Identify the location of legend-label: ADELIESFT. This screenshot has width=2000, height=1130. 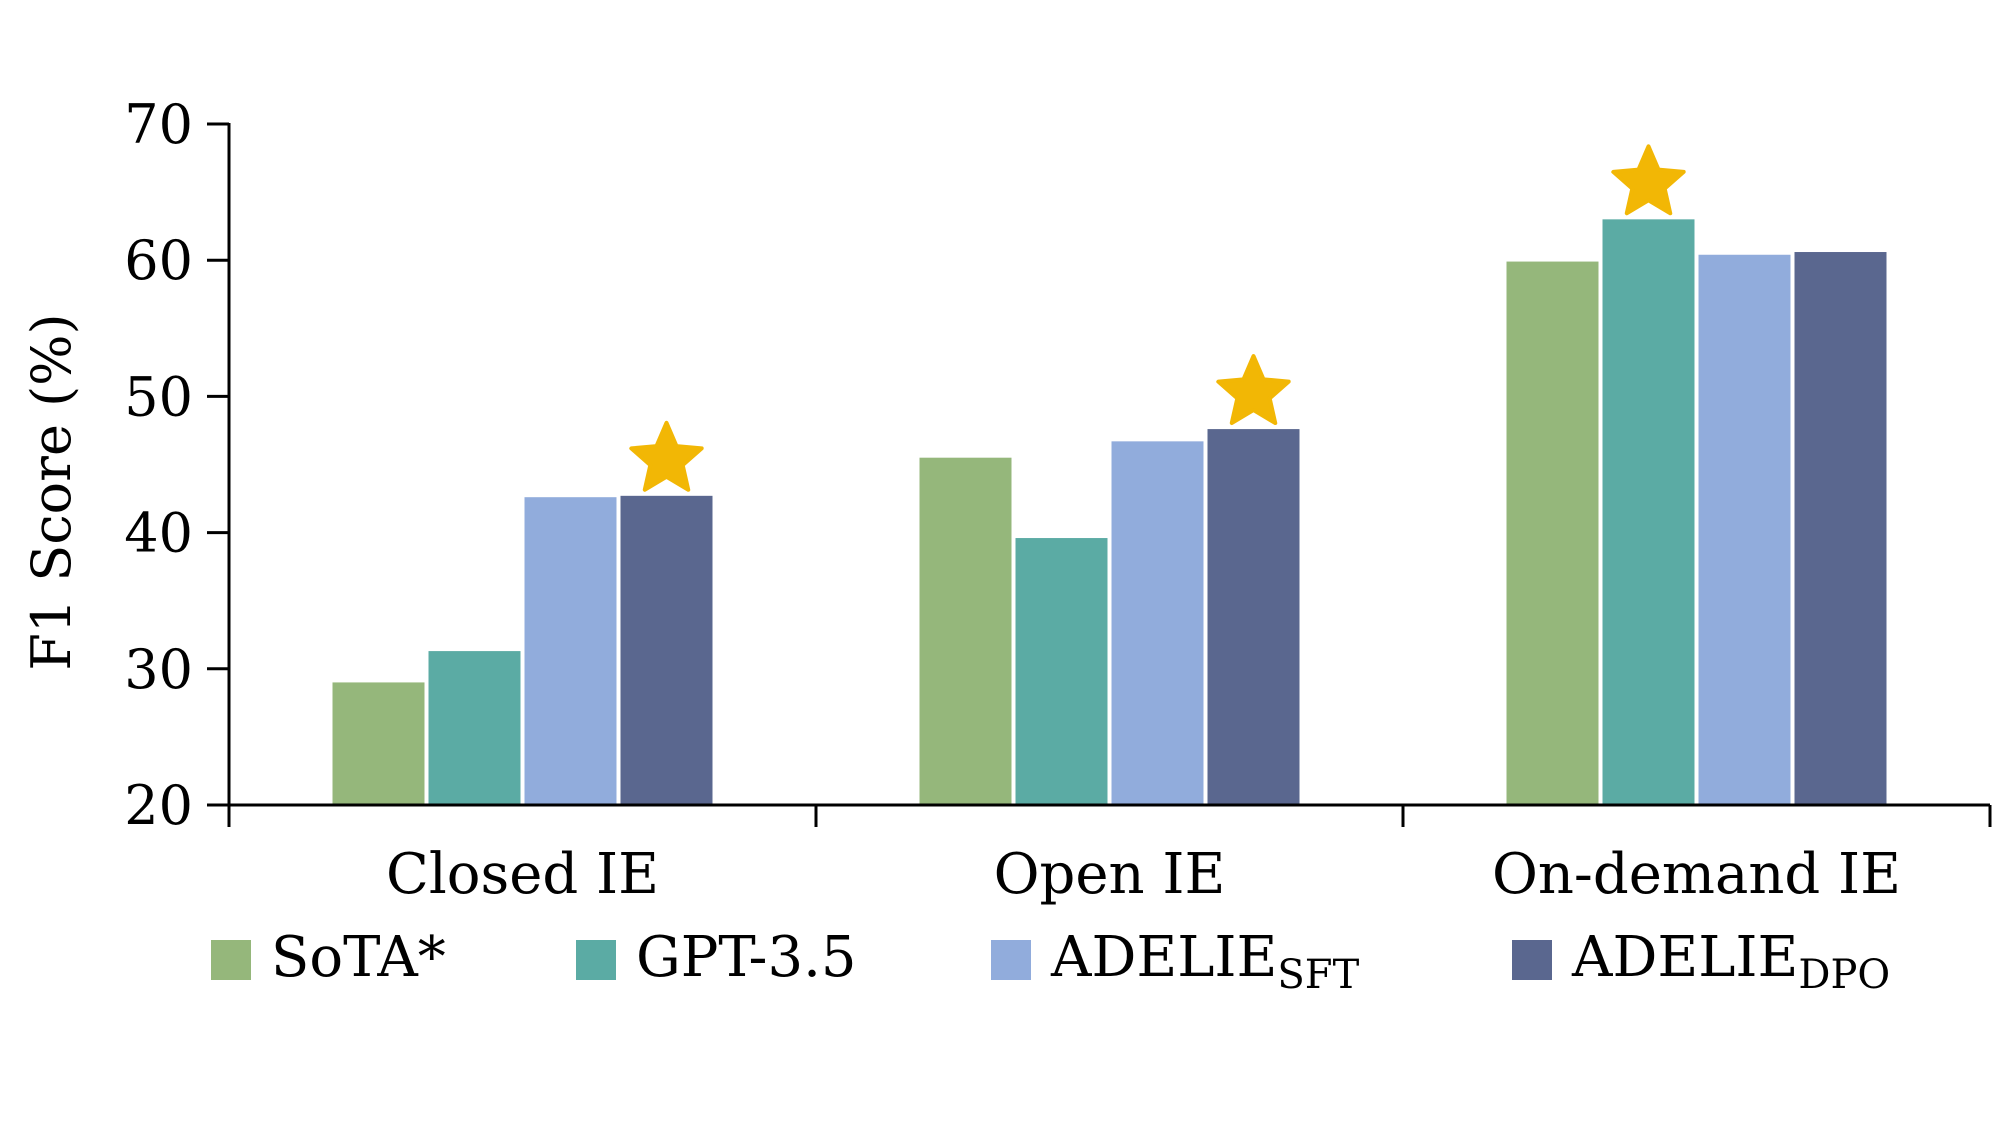
(1205, 961).